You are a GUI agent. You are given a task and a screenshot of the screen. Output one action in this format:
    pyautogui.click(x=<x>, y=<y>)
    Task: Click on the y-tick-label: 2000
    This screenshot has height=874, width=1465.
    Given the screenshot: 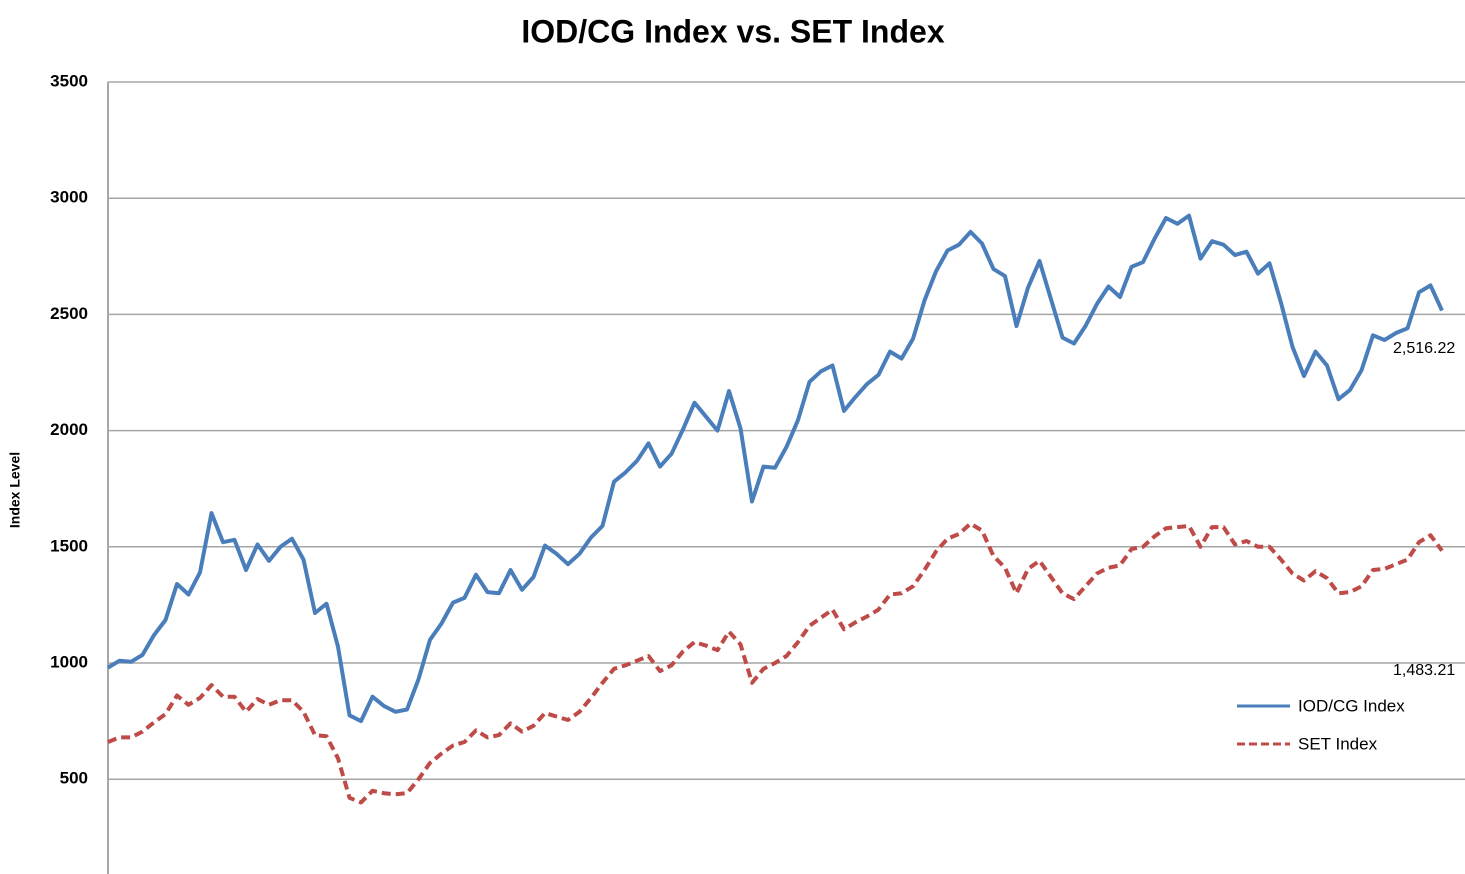 What is the action you would take?
    pyautogui.click(x=69, y=429)
    